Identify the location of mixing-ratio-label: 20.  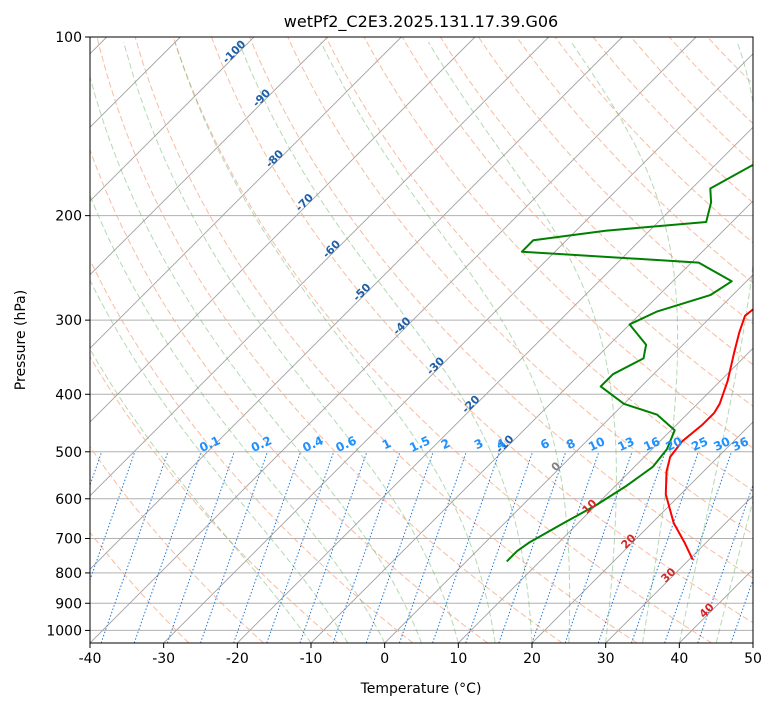
(673, 444).